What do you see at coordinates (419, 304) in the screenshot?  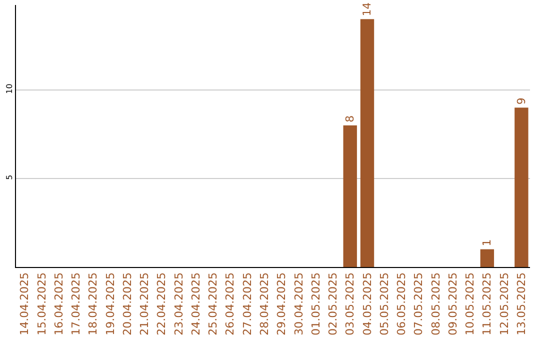 I see `x-tick-label: 07.05.2025` at bounding box center [419, 304].